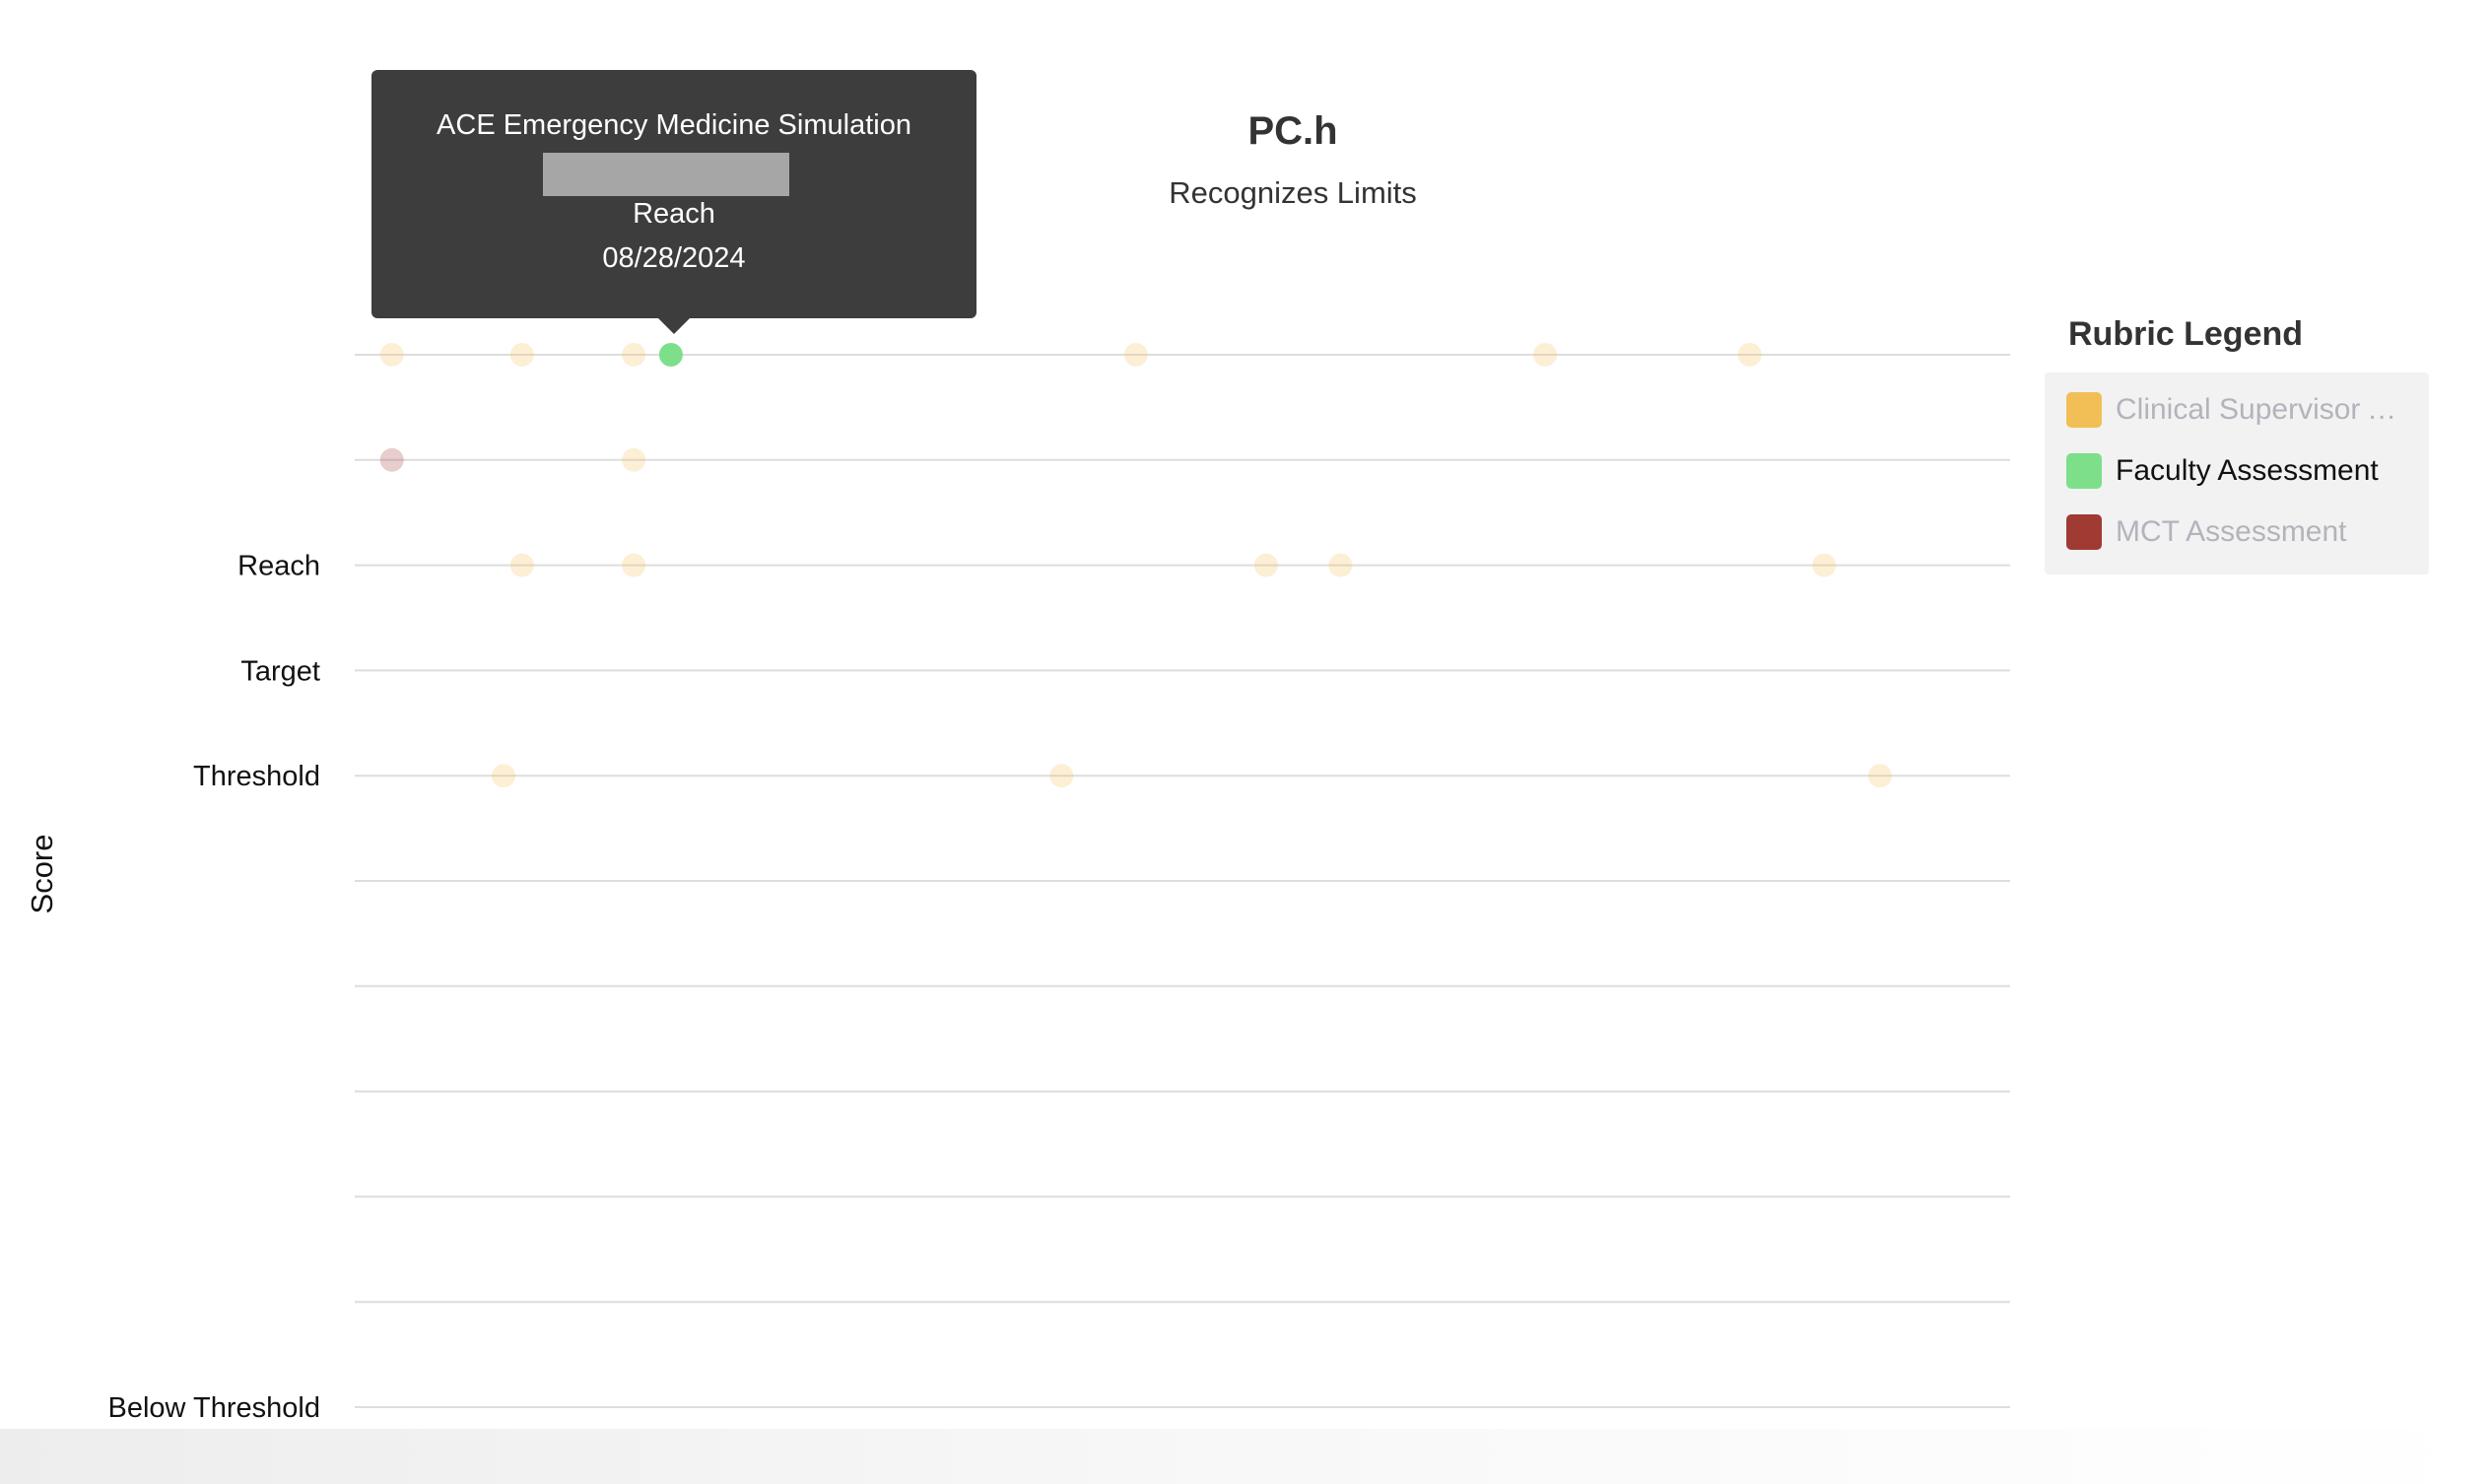  What do you see at coordinates (1292, 131) in the screenshot?
I see `chart-title: PC.h` at bounding box center [1292, 131].